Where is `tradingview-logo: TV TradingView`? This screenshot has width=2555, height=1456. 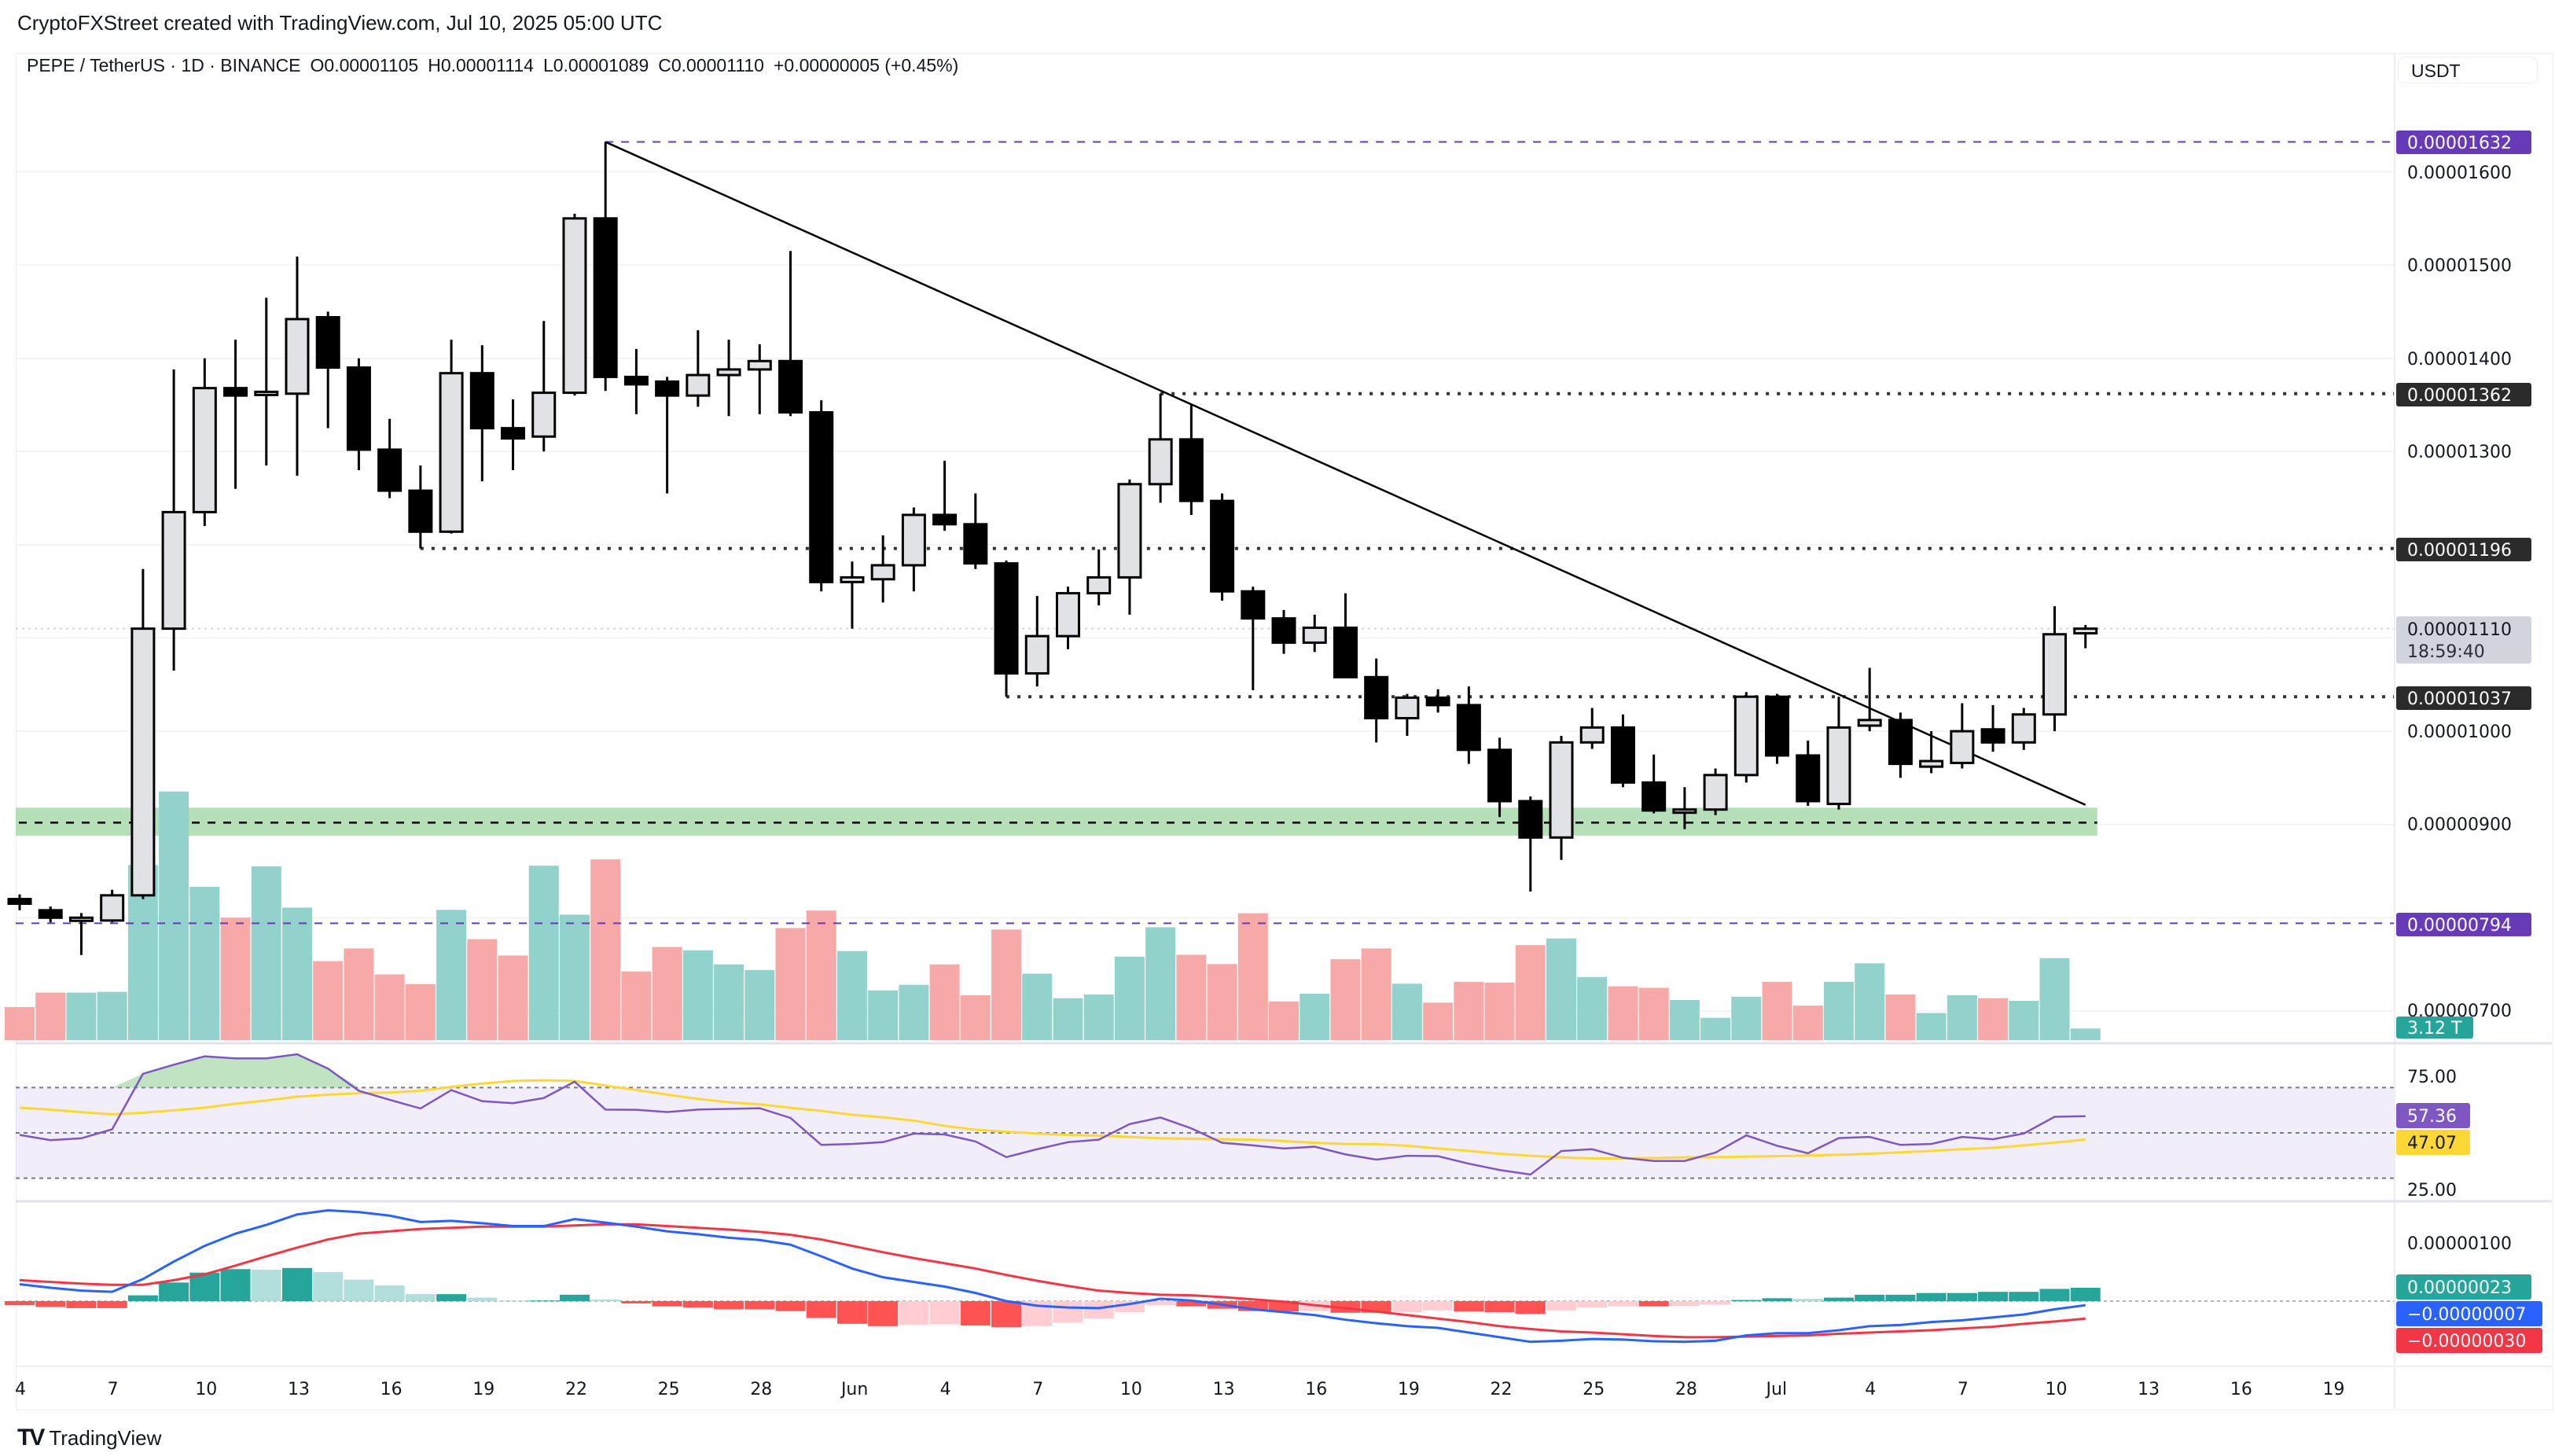 tradingview-logo: TV TradingView is located at coordinates (89, 1438).